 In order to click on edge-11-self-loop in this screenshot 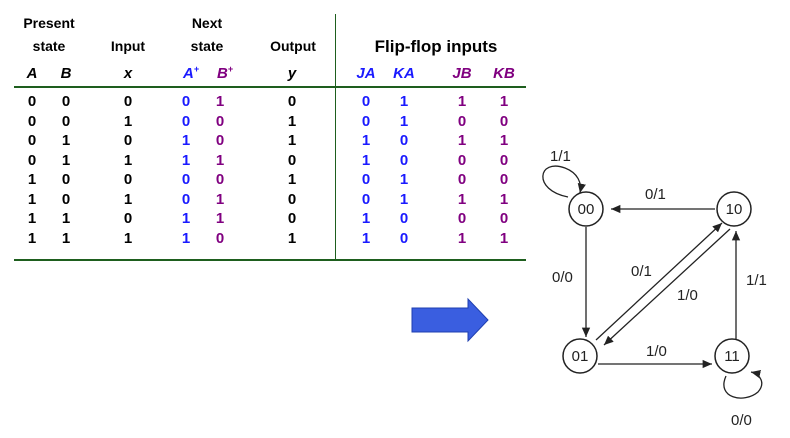, I will do `click(743, 384)`.